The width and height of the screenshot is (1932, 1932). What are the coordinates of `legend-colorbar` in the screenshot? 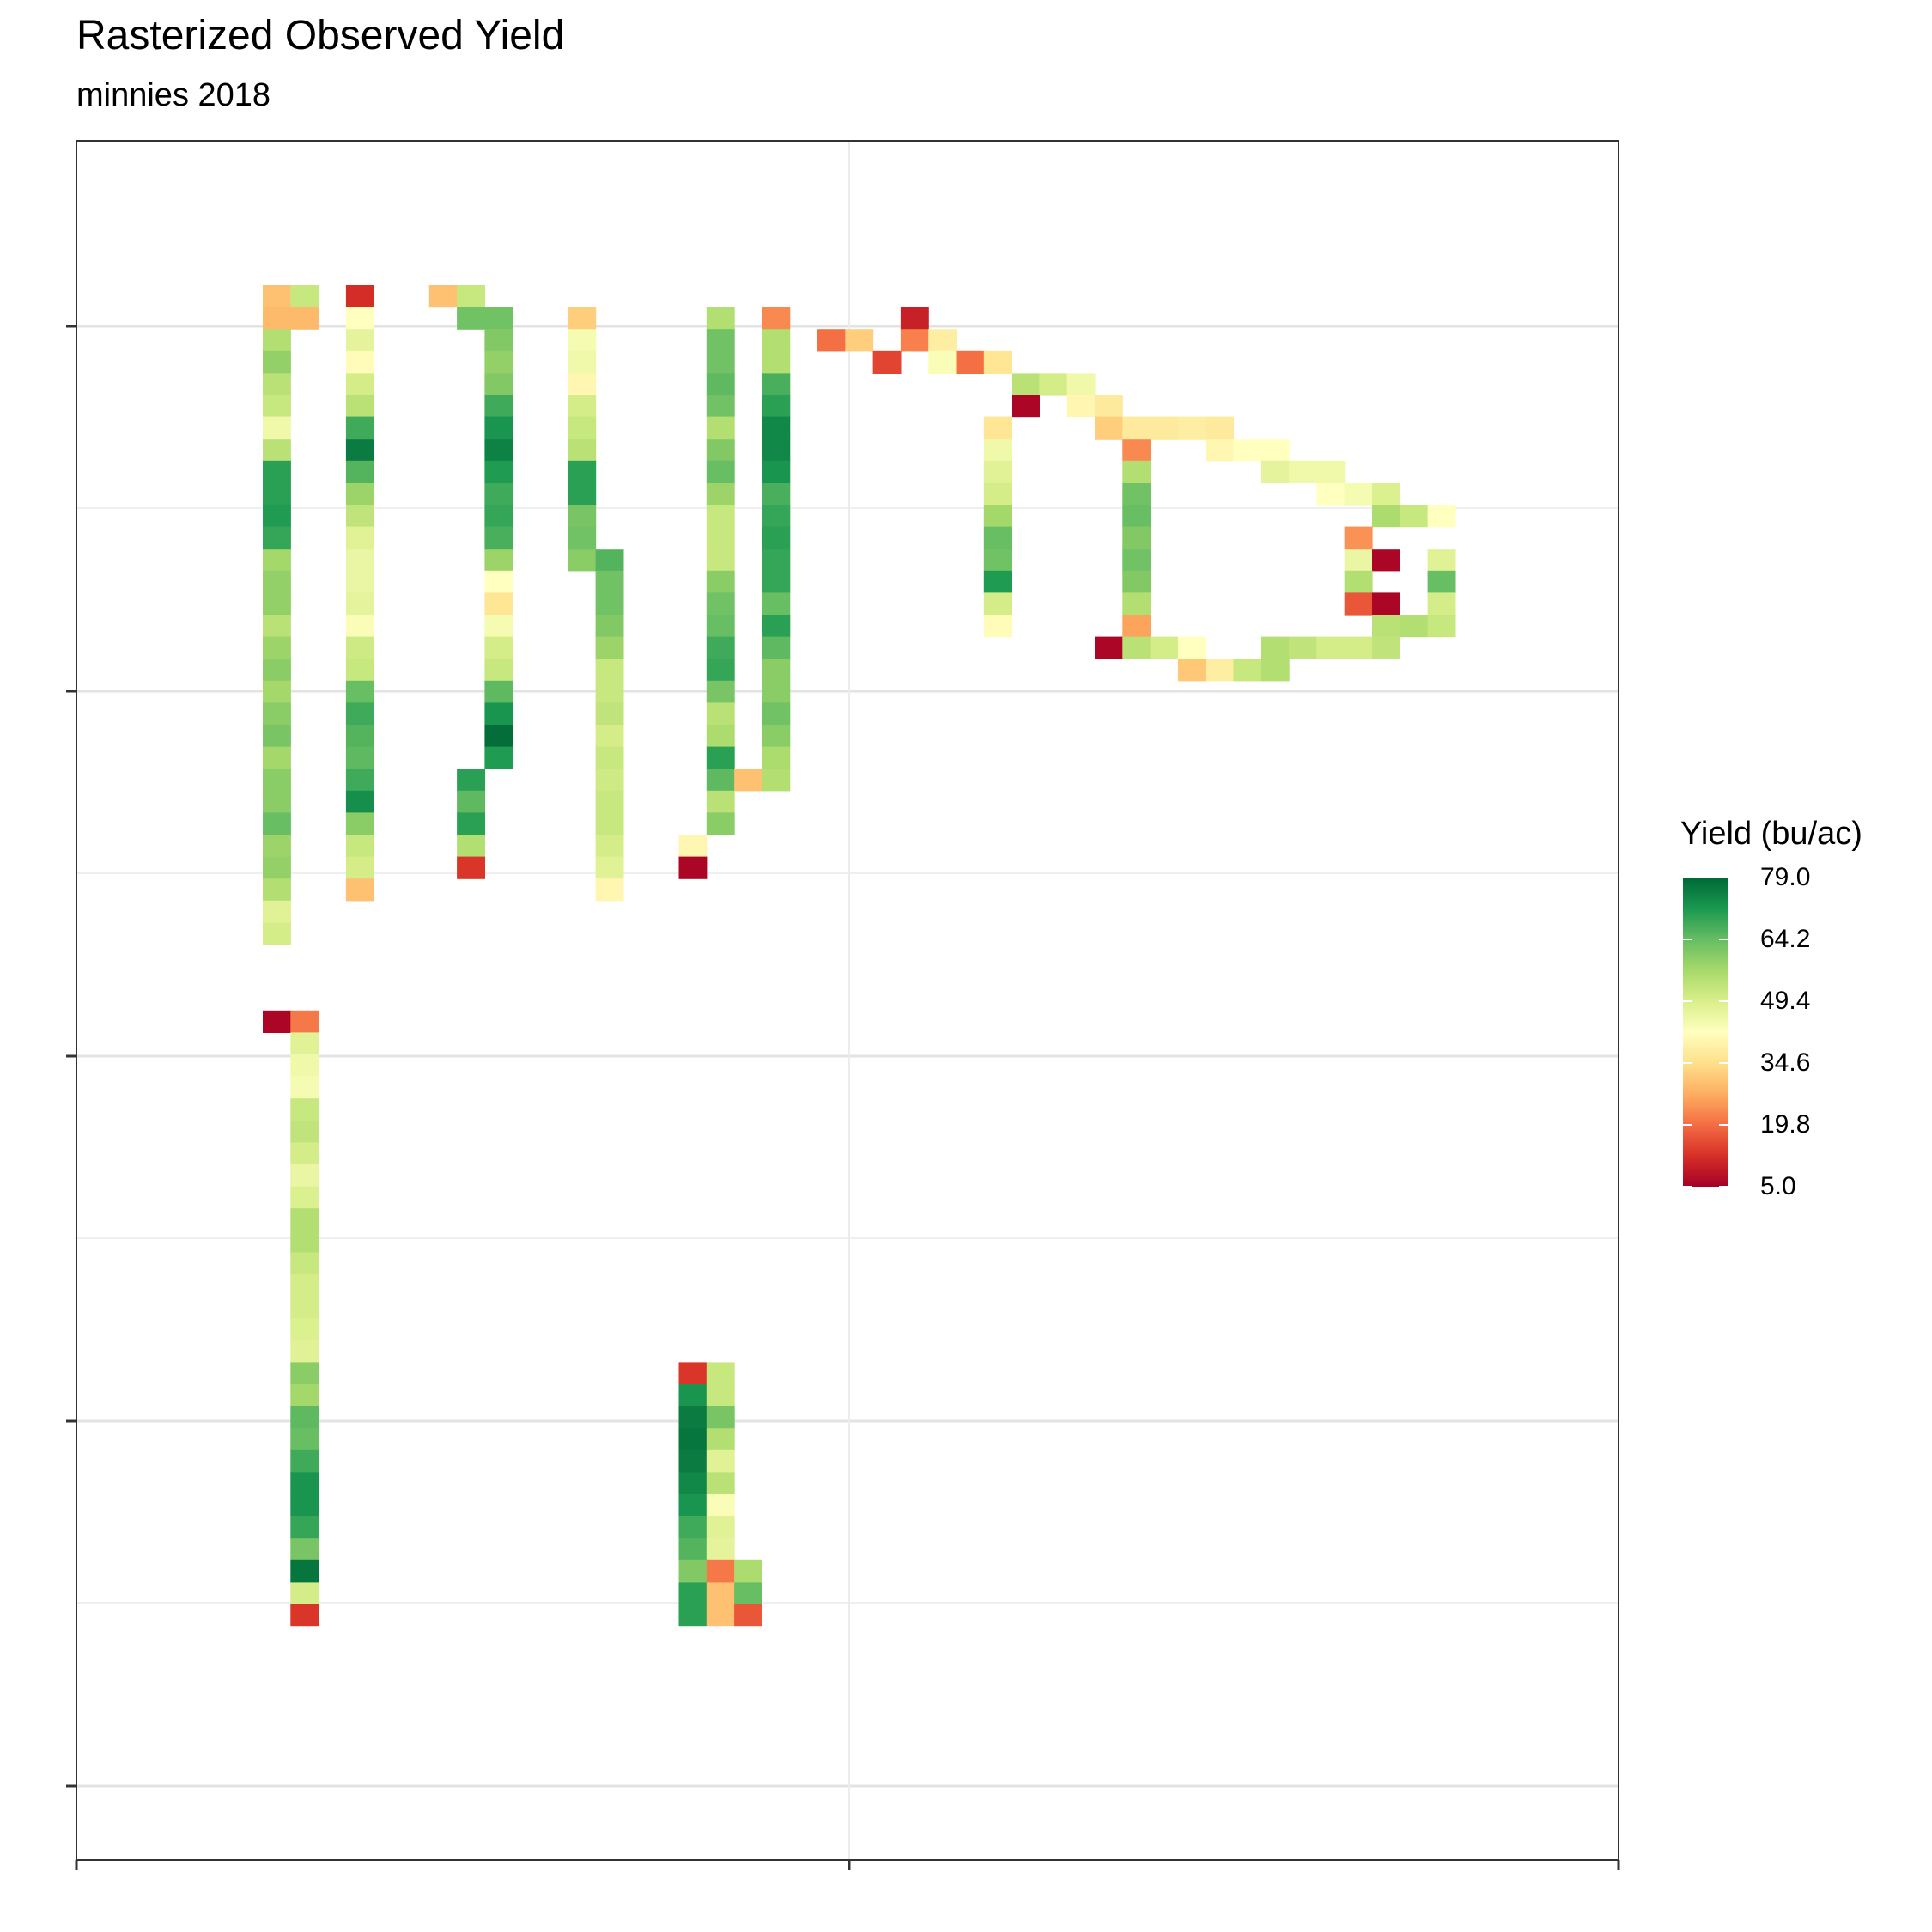 It's located at (1705, 1032).